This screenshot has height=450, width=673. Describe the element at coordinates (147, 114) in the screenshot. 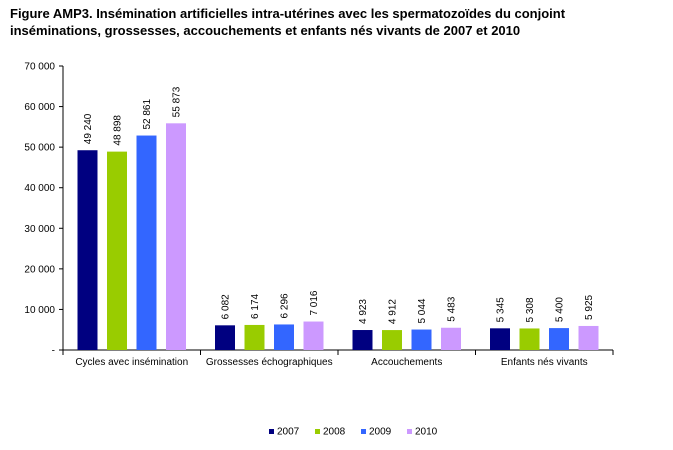

I see `data-label: 52 861` at that location.